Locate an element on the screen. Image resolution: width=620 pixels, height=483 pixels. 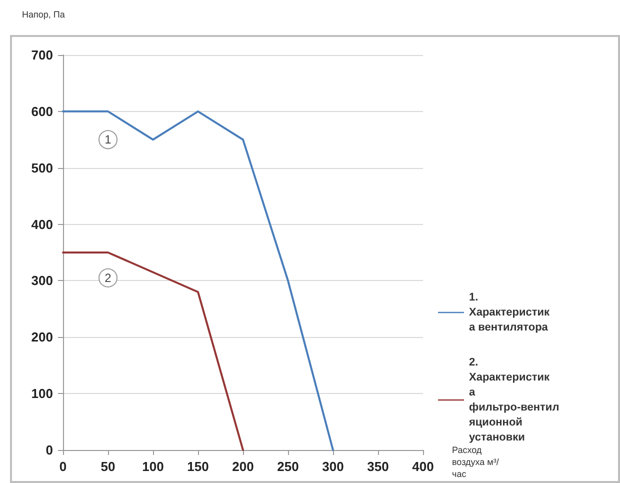
y-tick-label: 0 is located at coordinates (49, 450).